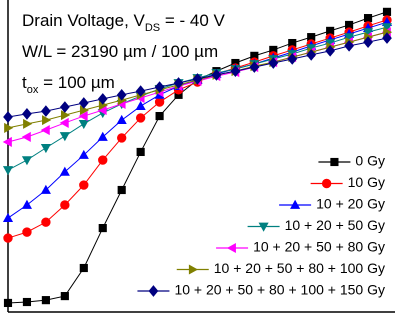 This screenshot has height=316, width=395. Describe the element at coordinates (192, 20) in the screenshot. I see `annotation-text: = - 40 V` at that location.